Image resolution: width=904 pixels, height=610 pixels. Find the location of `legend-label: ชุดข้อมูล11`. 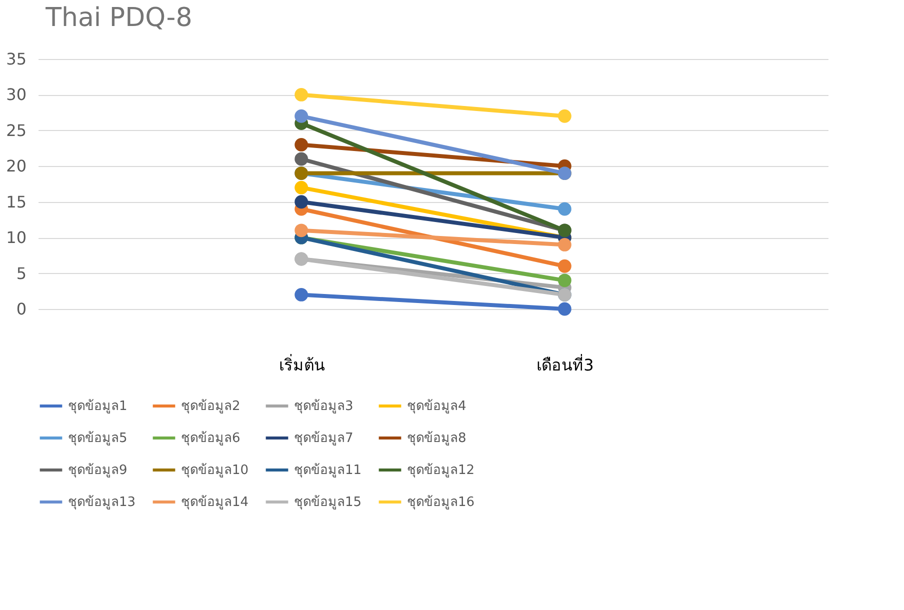

legend-label: ชุดข้อมูล11 is located at coordinates (328, 470).